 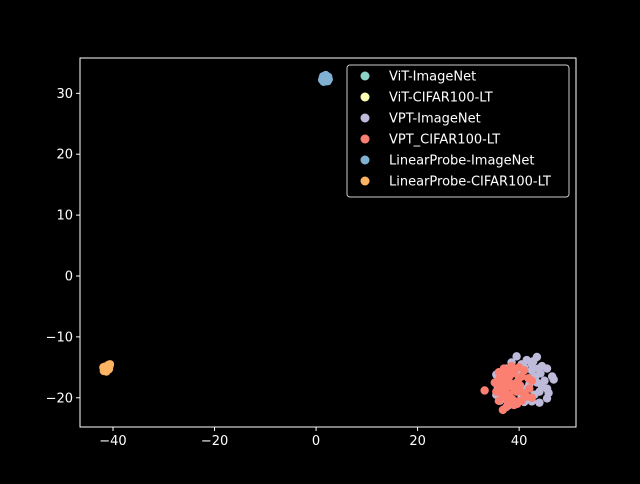 I want to click on y-tick-label: 0, so click(x=69, y=276).